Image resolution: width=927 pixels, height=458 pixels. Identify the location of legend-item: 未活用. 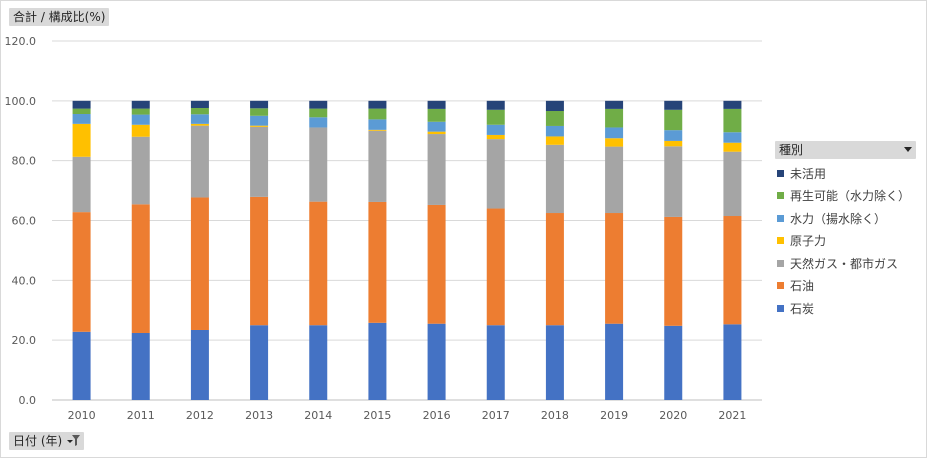
(843, 173).